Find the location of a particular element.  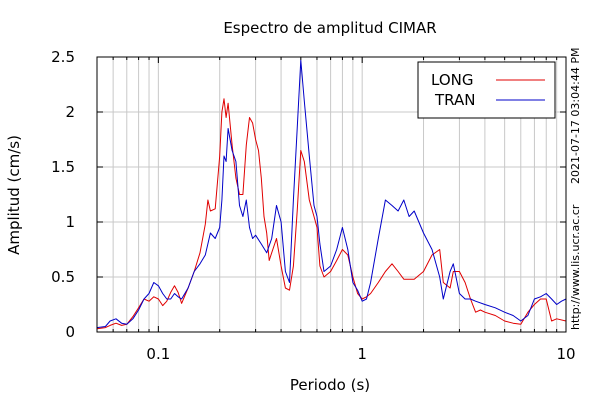

y-tick-label: 2 is located at coordinates (70, 112).